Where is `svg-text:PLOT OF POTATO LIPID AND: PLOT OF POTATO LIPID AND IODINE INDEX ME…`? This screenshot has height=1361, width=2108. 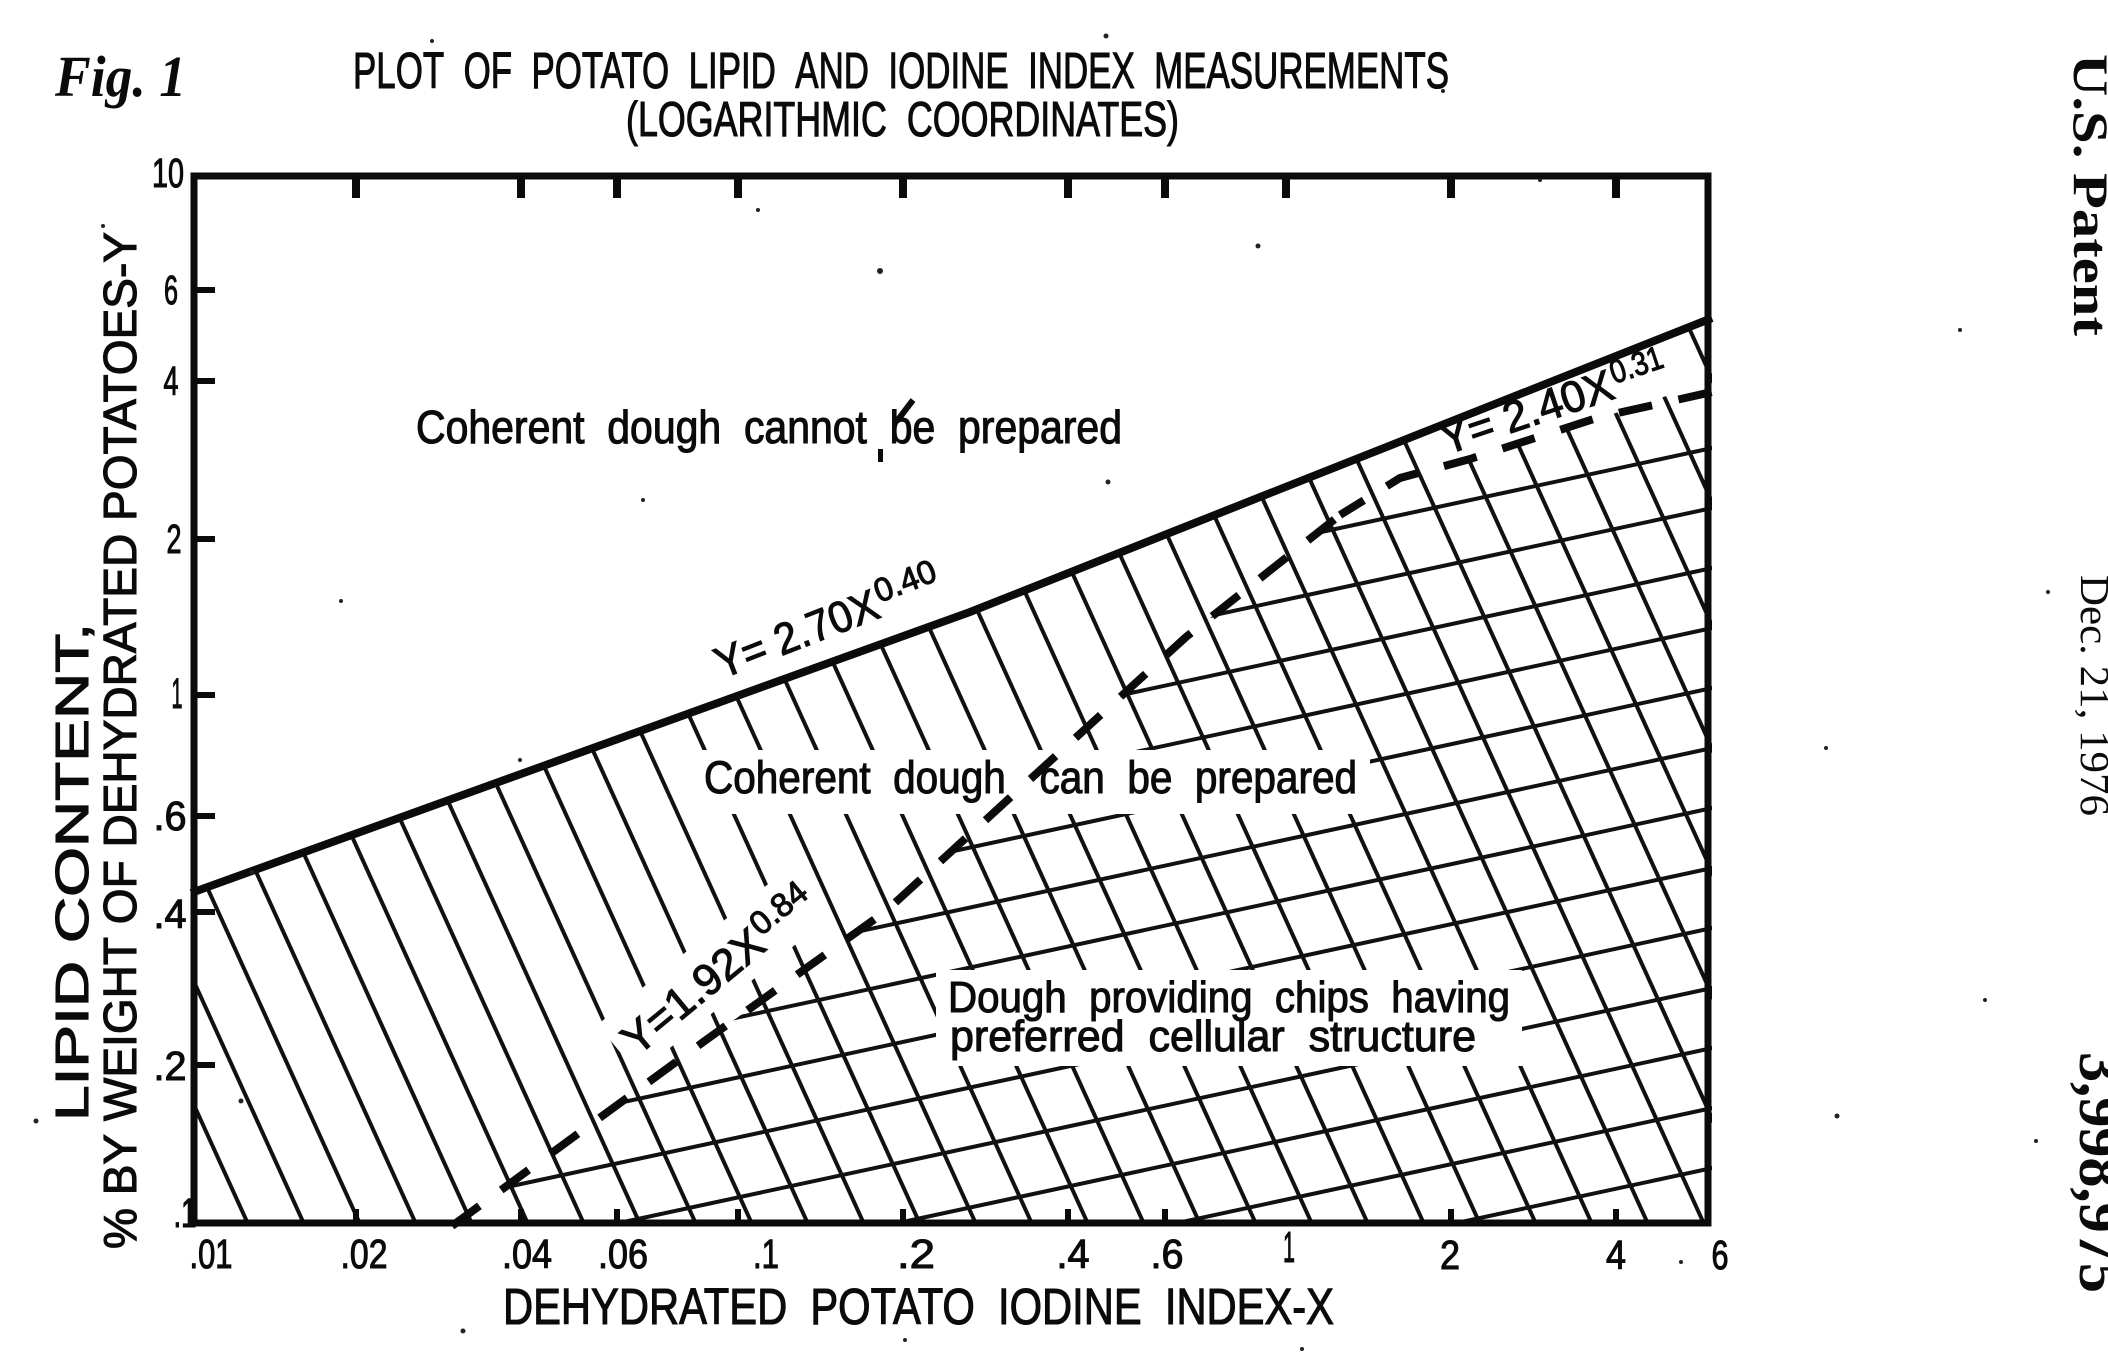 svg-text:PLOT OF POTATO LIPID AND: PLOT OF POTATO LIPID AND IODINE INDEX ME… is located at coordinates (901, 70).